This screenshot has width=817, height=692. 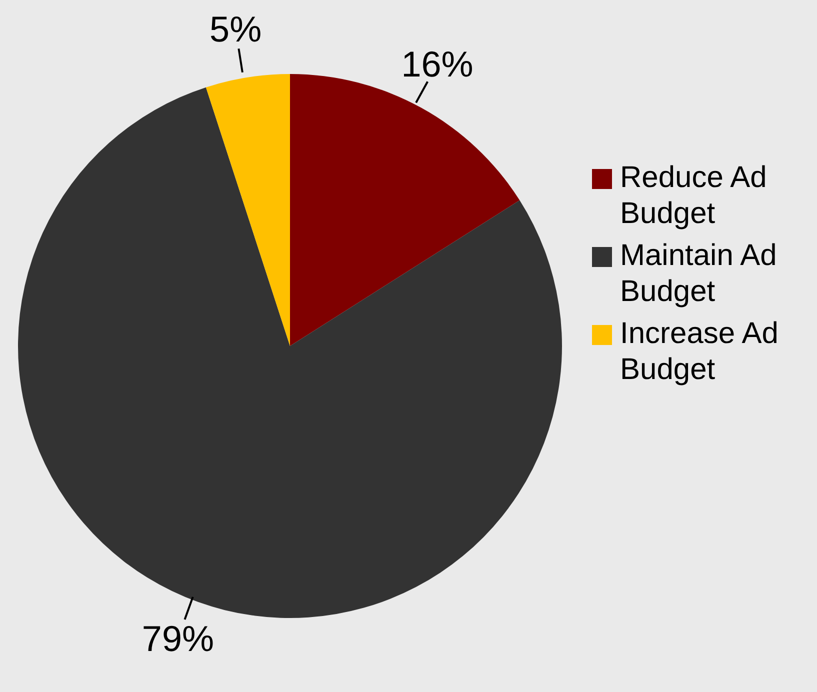 What do you see at coordinates (700, 352) in the screenshot?
I see `legend-label: Increase Ad Budget` at bounding box center [700, 352].